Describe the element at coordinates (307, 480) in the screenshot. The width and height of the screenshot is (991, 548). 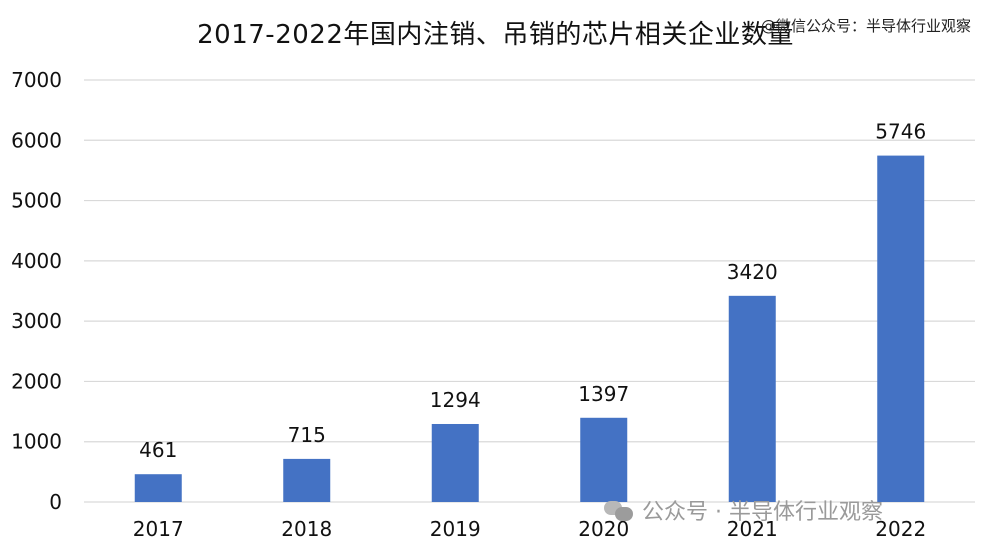
I see `bar-2018` at that location.